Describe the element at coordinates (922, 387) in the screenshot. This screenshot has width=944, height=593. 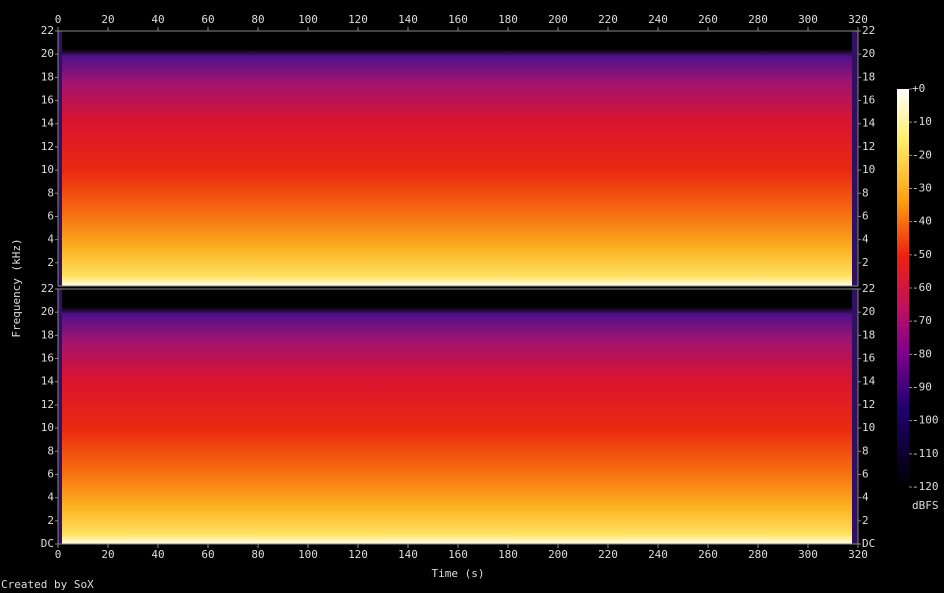
I see `colorbar-tick-label: -90` at that location.